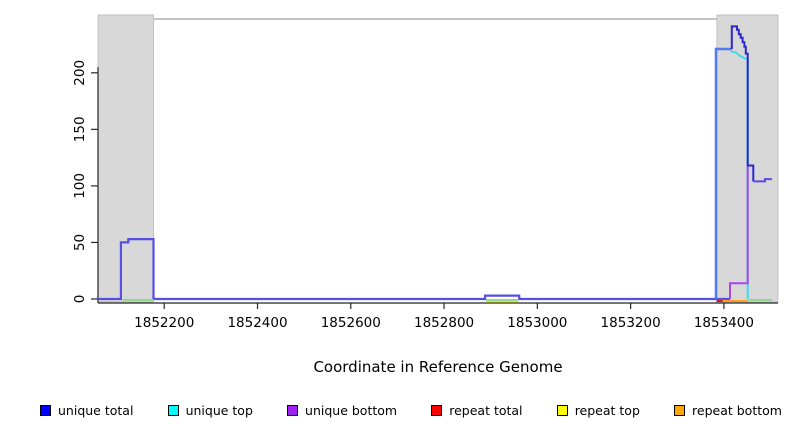 Image resolution: width=792 pixels, height=432 pixels. What do you see at coordinates (164, 323) in the screenshot?
I see `x-tick-label: 1852200` at bounding box center [164, 323].